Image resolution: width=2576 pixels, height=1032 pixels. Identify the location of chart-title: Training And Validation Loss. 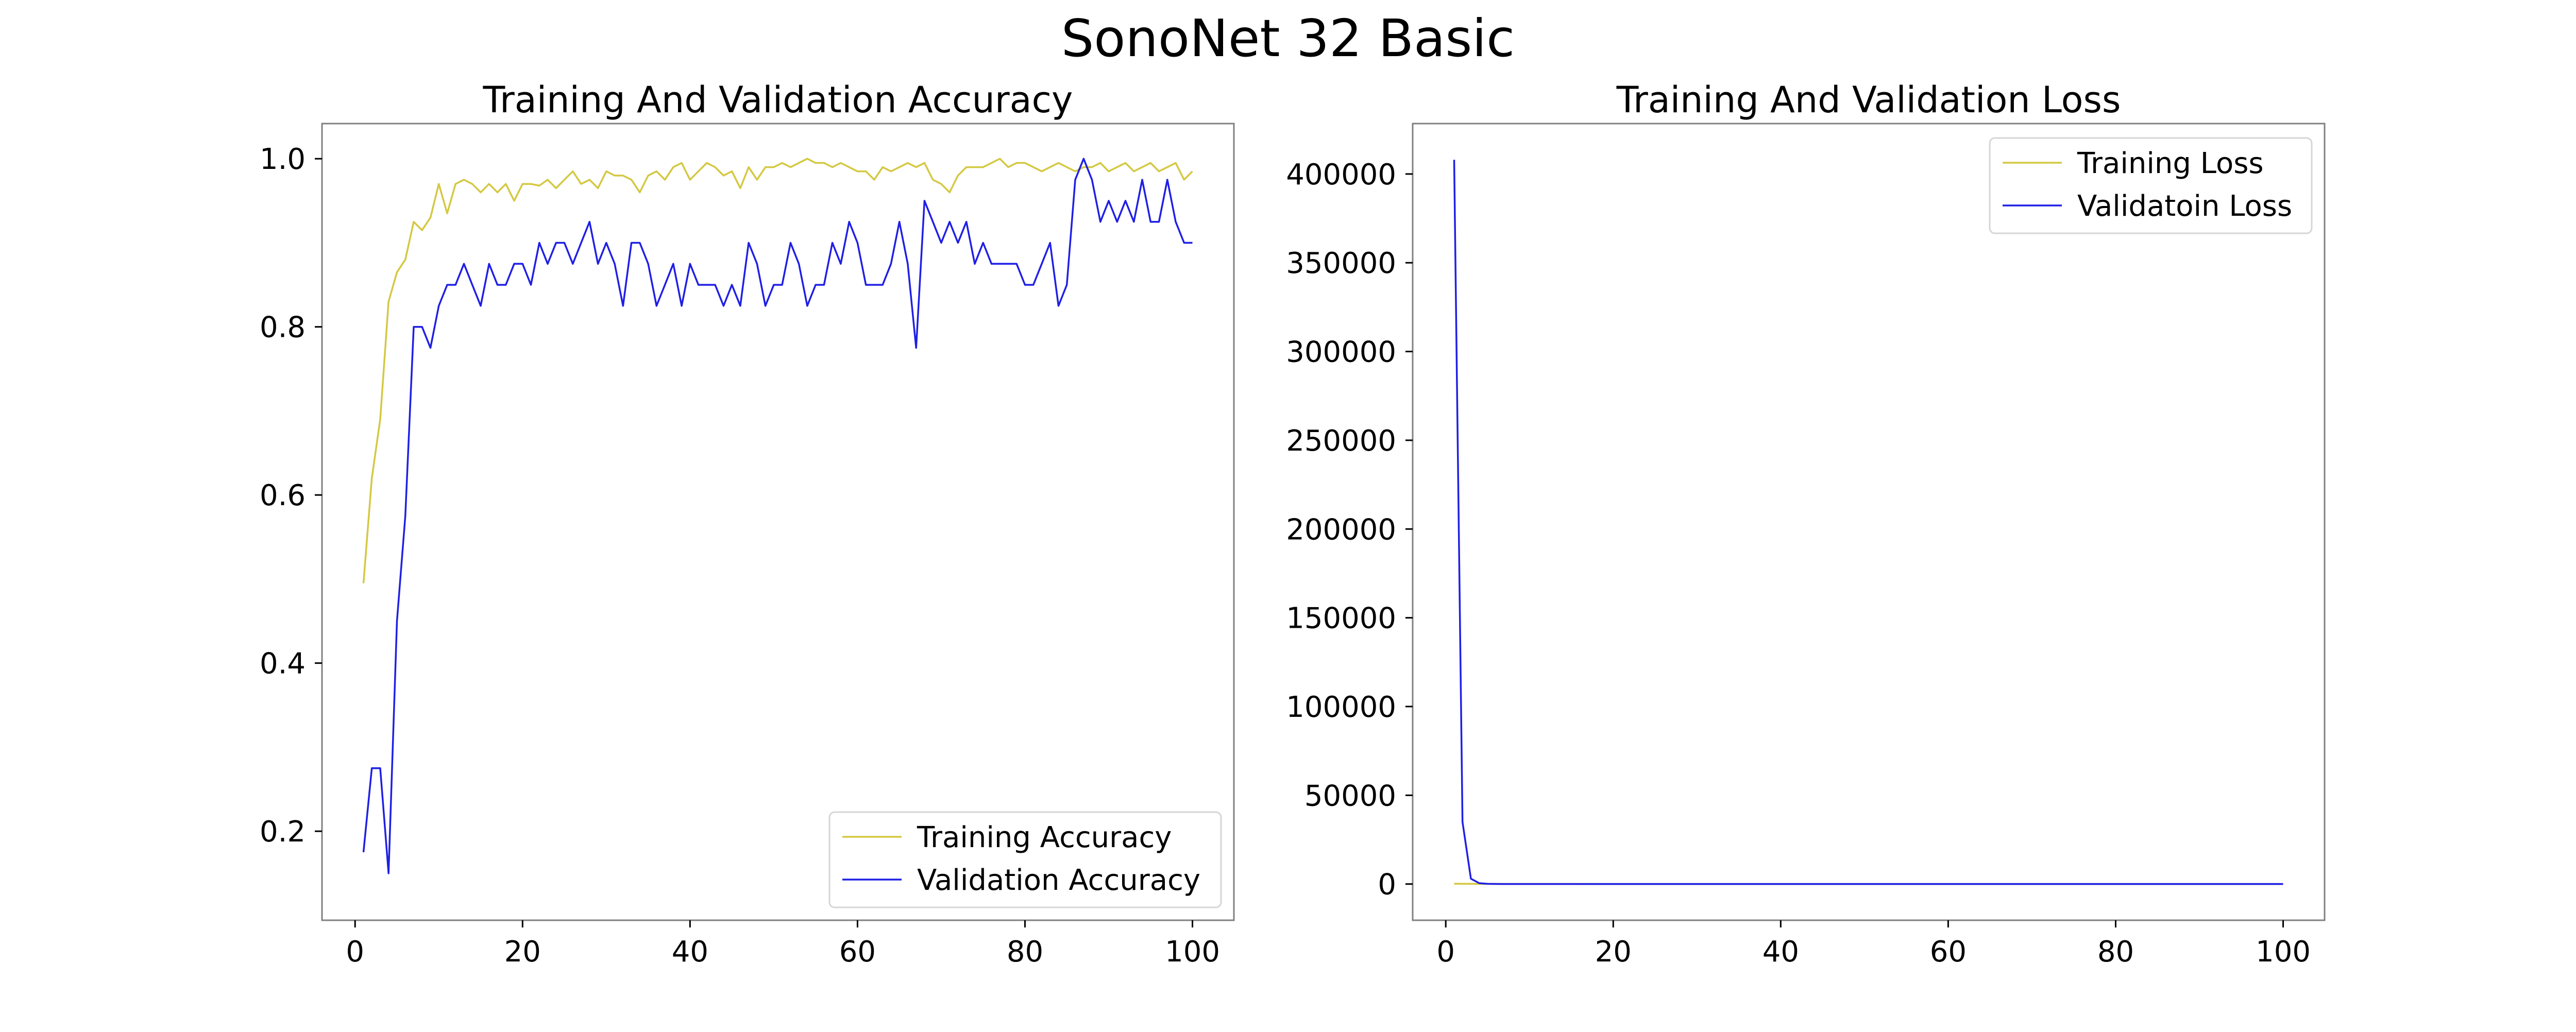
(1868, 100).